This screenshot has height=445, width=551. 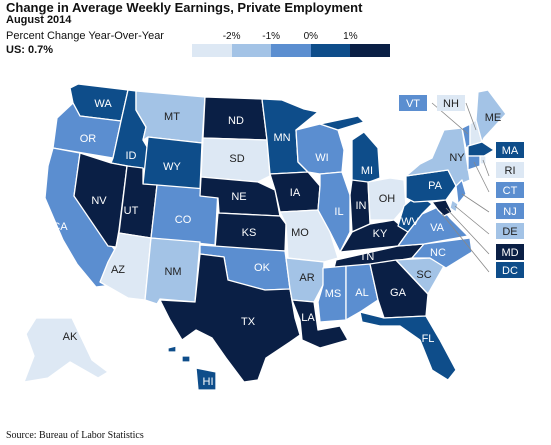 I want to click on state-label-AK: AK, so click(x=70, y=337).